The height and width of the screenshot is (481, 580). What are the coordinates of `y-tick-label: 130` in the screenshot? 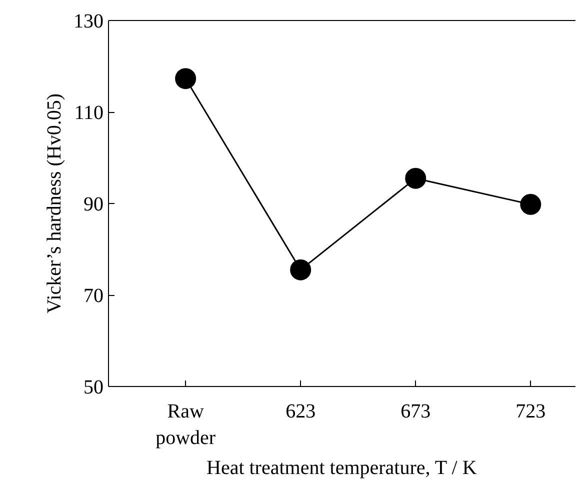 It's located at (89, 21).